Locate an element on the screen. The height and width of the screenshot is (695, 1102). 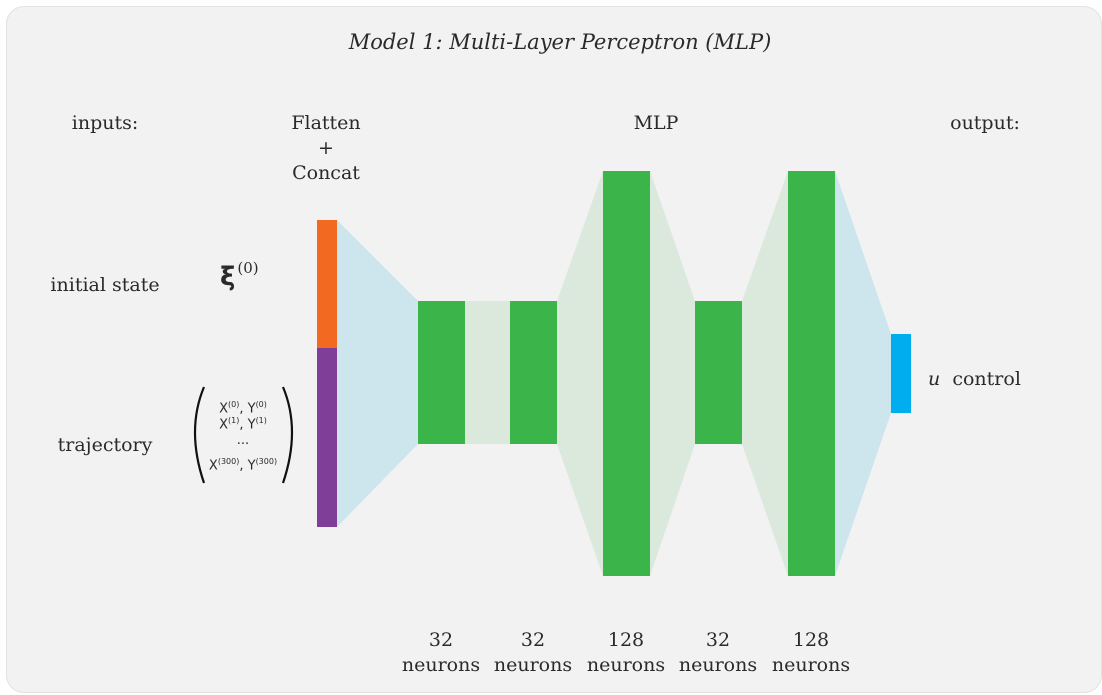
layer-5-count: 128 is located at coordinates (811, 640).